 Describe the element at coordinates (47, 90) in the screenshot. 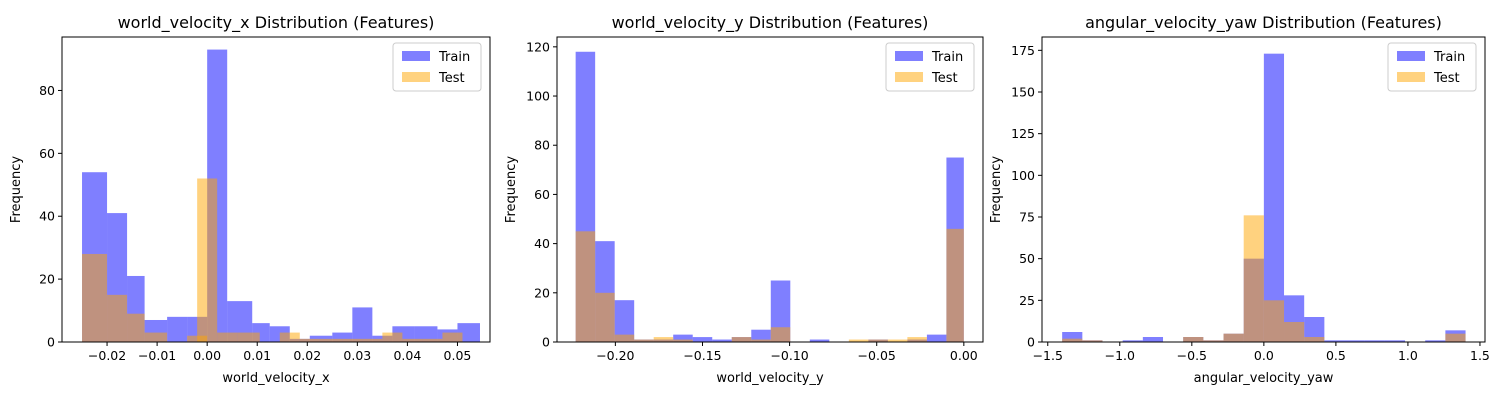

I see `y-tick-label: 80` at that location.